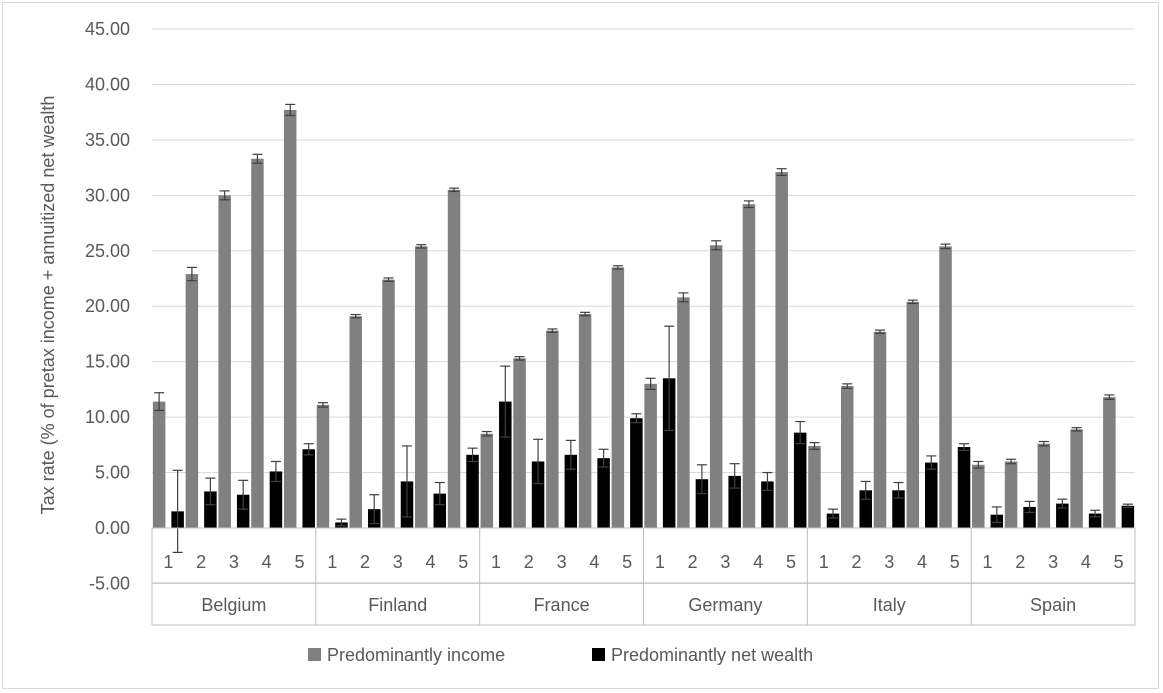 This screenshot has width=1163, height=693. What do you see at coordinates (1053, 605) in the screenshot?
I see `group-label-spain: Spain` at bounding box center [1053, 605].